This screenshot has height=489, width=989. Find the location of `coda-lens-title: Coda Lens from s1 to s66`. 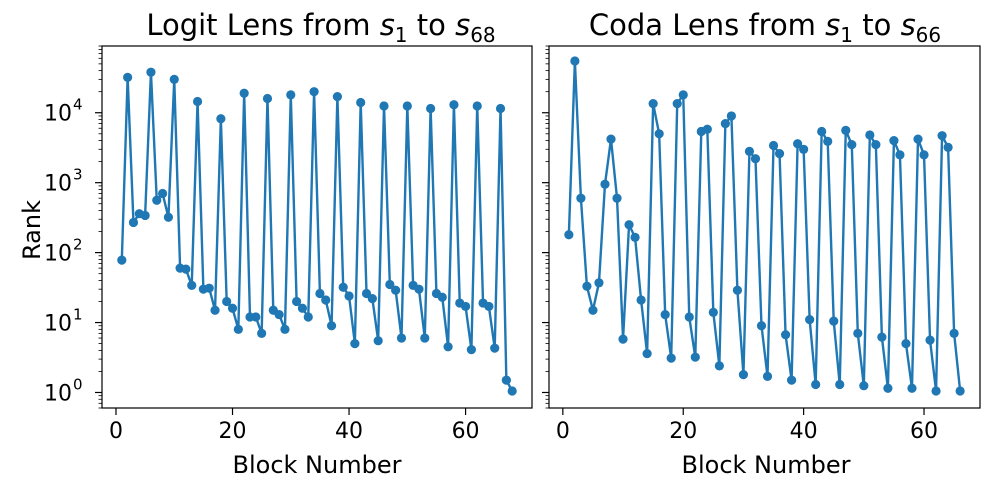

coda-lens-title: Coda Lens from s1 to s66 is located at coordinates (765, 27).